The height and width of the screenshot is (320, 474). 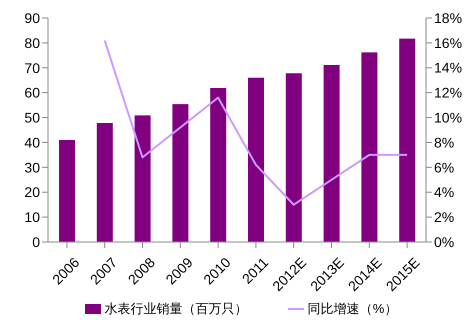 What do you see at coordinates (448, 92) in the screenshot?
I see `y2-tick-label: 12%` at bounding box center [448, 92].